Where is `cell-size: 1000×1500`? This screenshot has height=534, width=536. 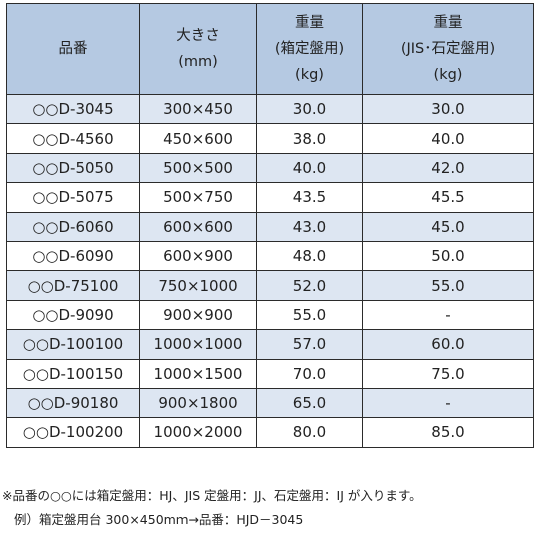
cell-size: 1000×1500 is located at coordinates (198, 373).